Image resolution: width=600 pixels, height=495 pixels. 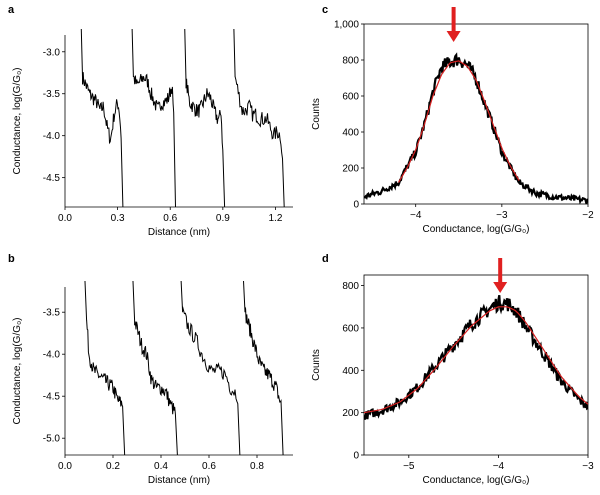 I want to click on panel-d-xtick-label: −4, so click(x=499, y=466).